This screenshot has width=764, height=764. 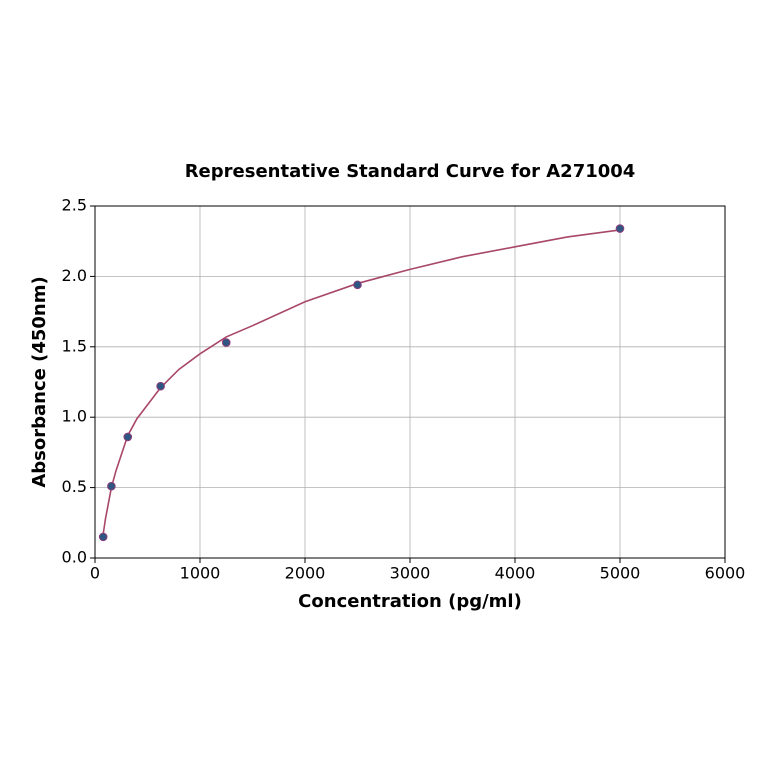 I want to click on x-tick-label: 3000, so click(x=410, y=573).